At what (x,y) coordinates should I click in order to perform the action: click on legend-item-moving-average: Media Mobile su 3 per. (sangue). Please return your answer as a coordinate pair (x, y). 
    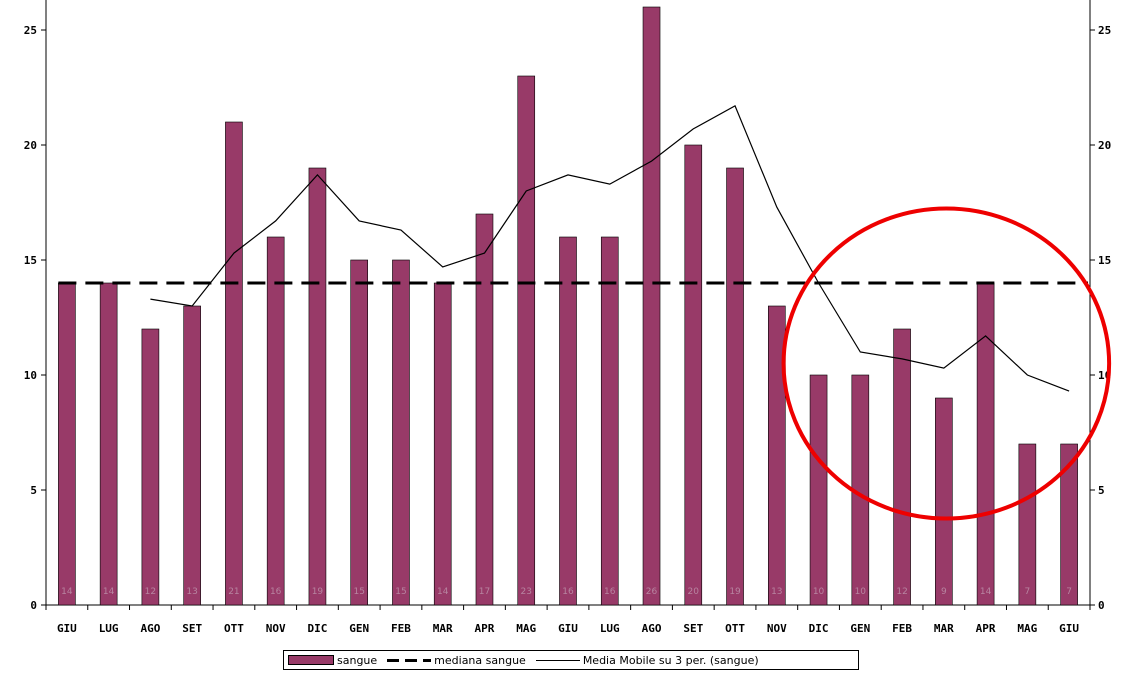
    Looking at the image, I should click on (647, 660).